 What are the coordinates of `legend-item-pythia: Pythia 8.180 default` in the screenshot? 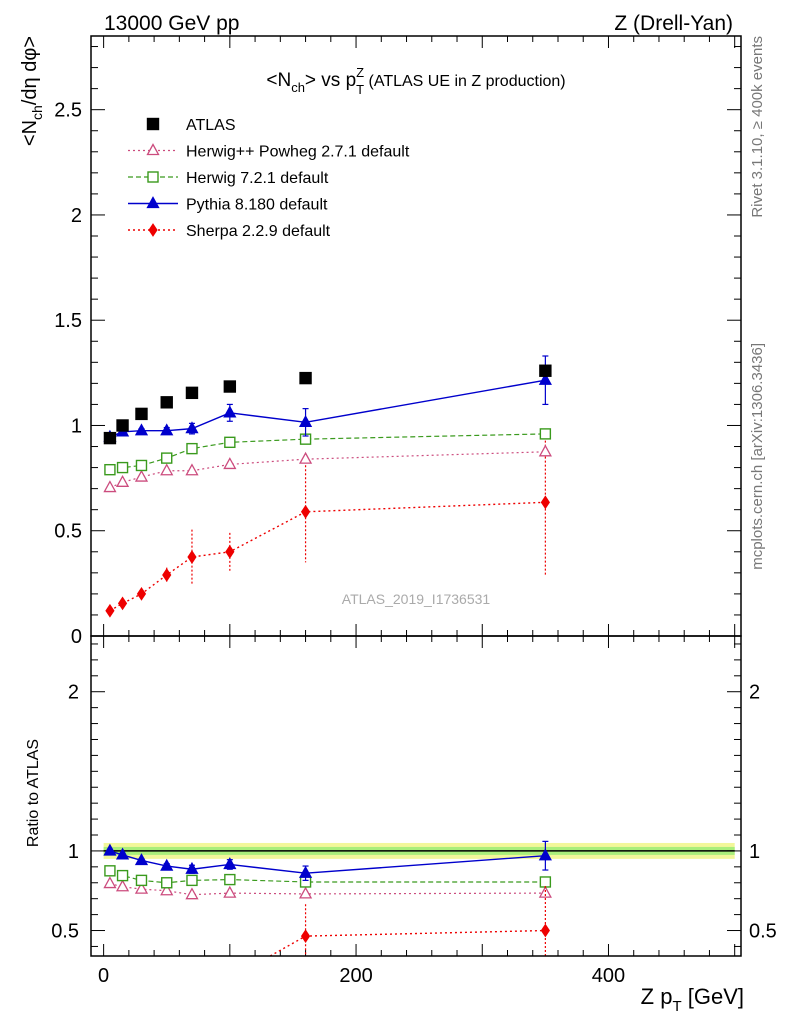 It's located at (228, 205).